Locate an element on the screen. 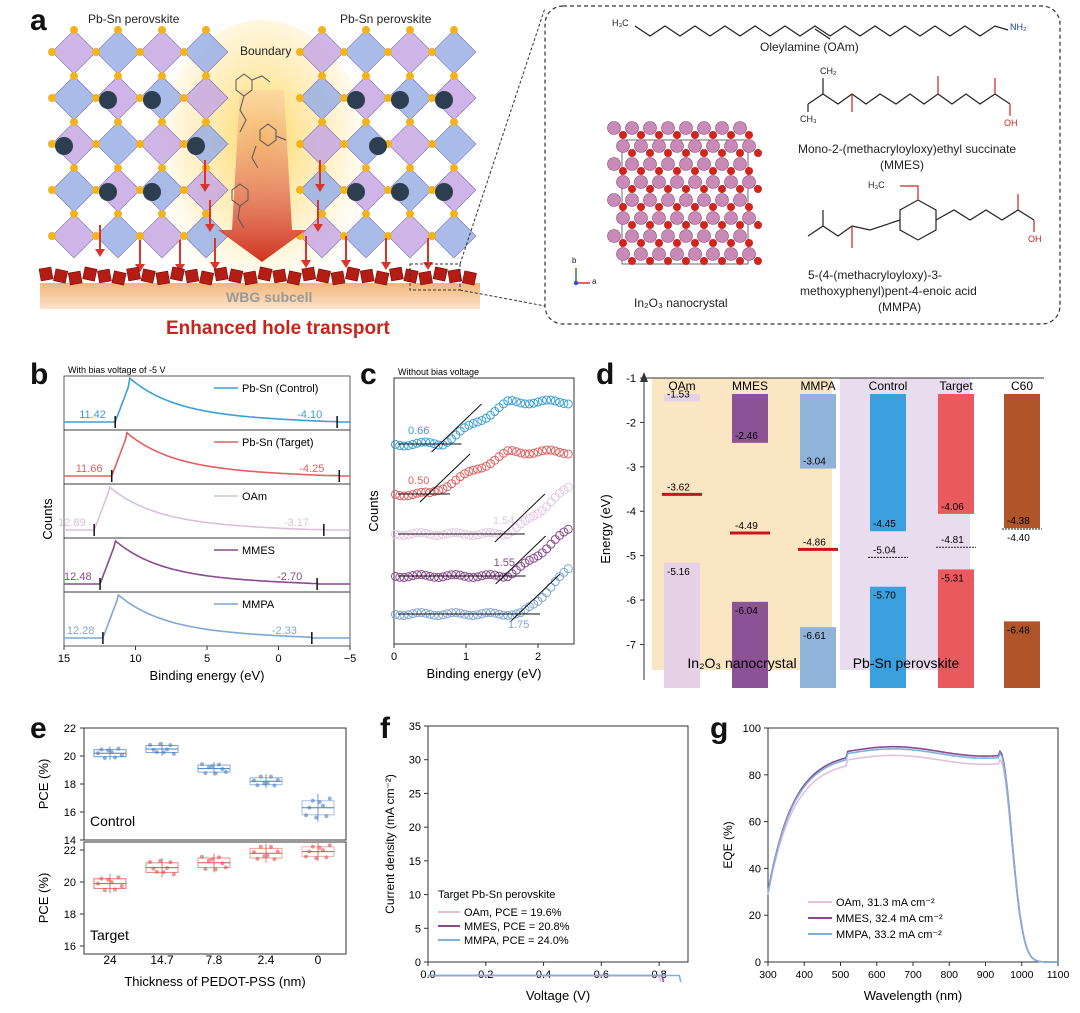 The image size is (1080, 1013). chart-f-ytick-label: 5 is located at coordinates (418, 929).